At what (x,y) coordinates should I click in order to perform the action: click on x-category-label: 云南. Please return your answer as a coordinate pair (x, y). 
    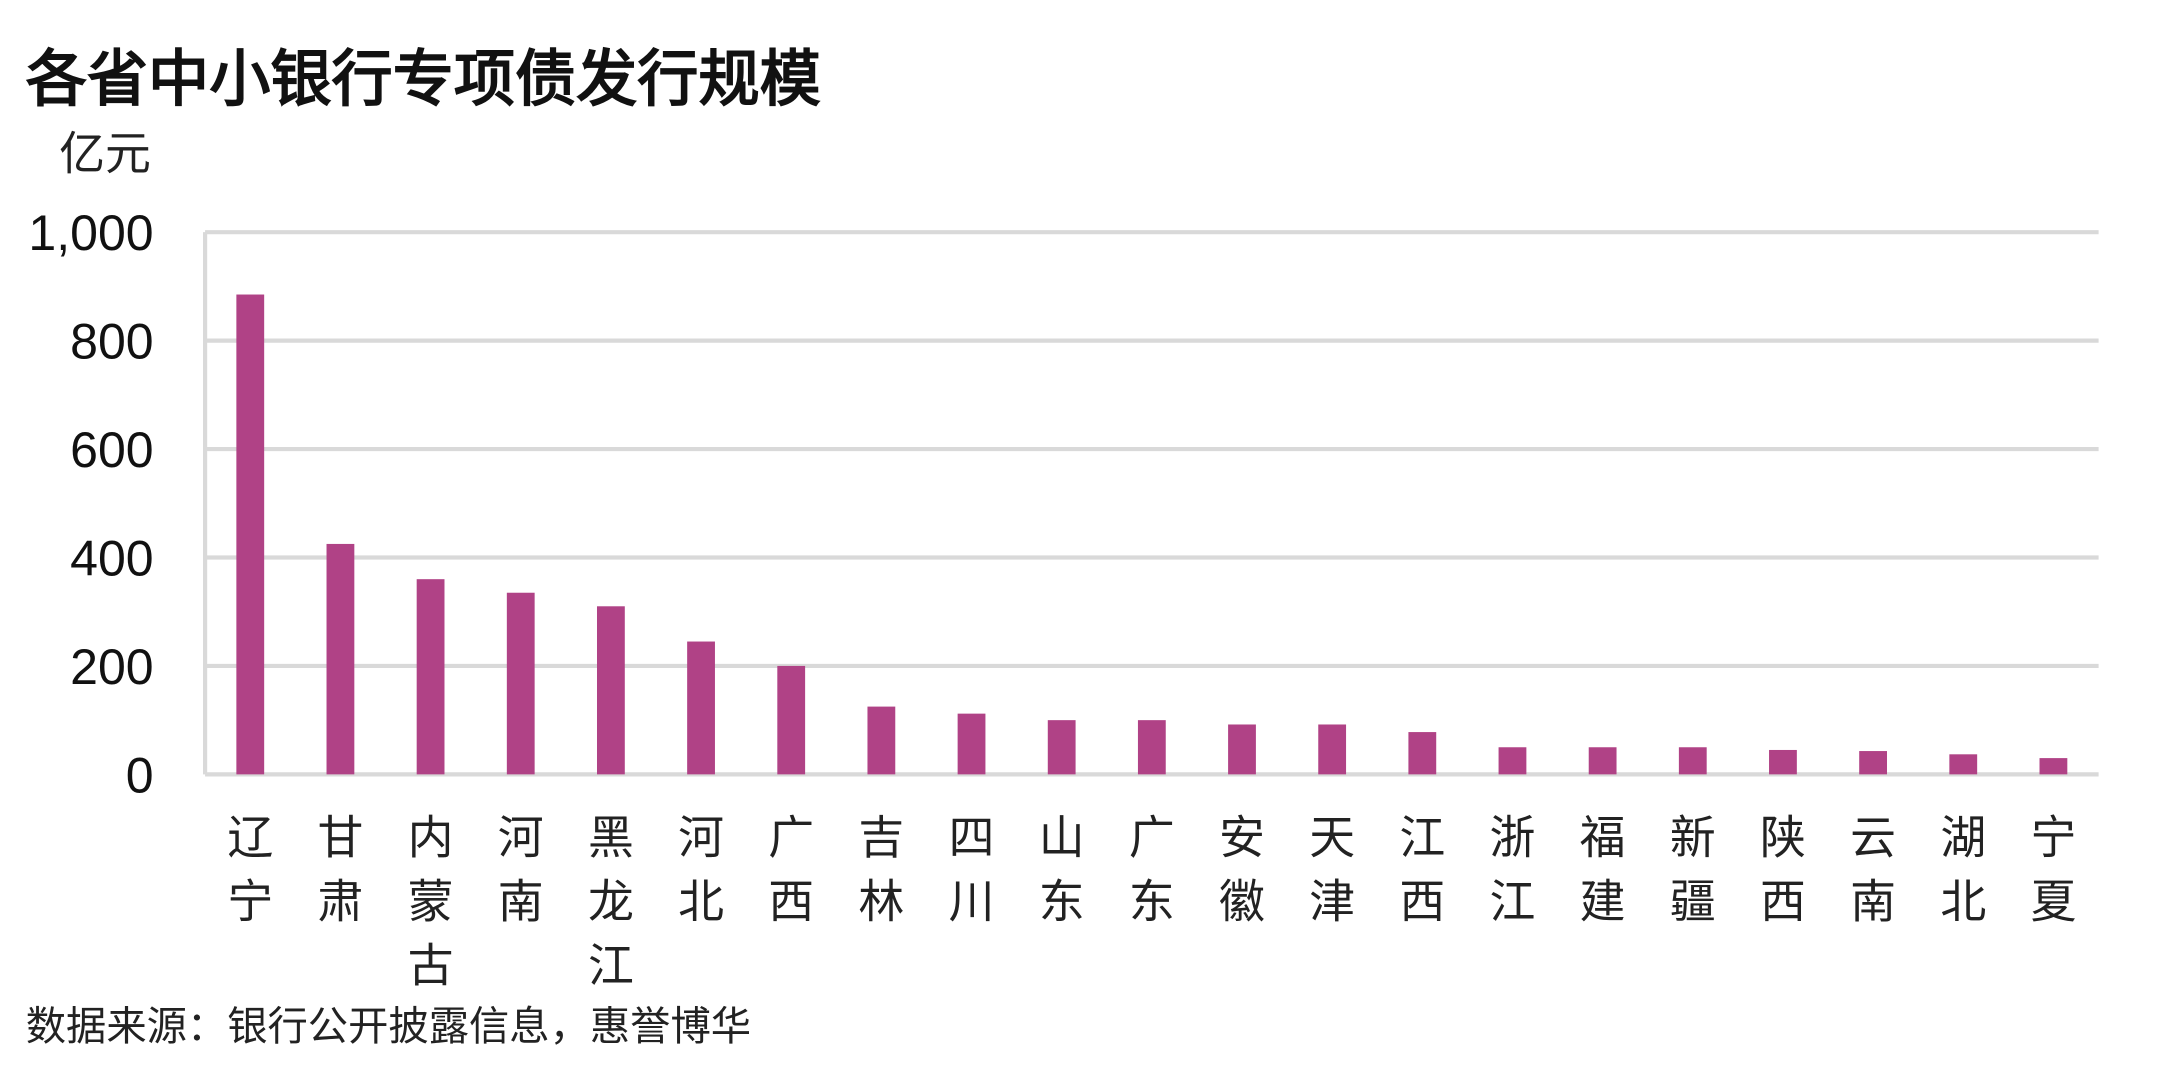
    Looking at the image, I should click on (1873, 870).